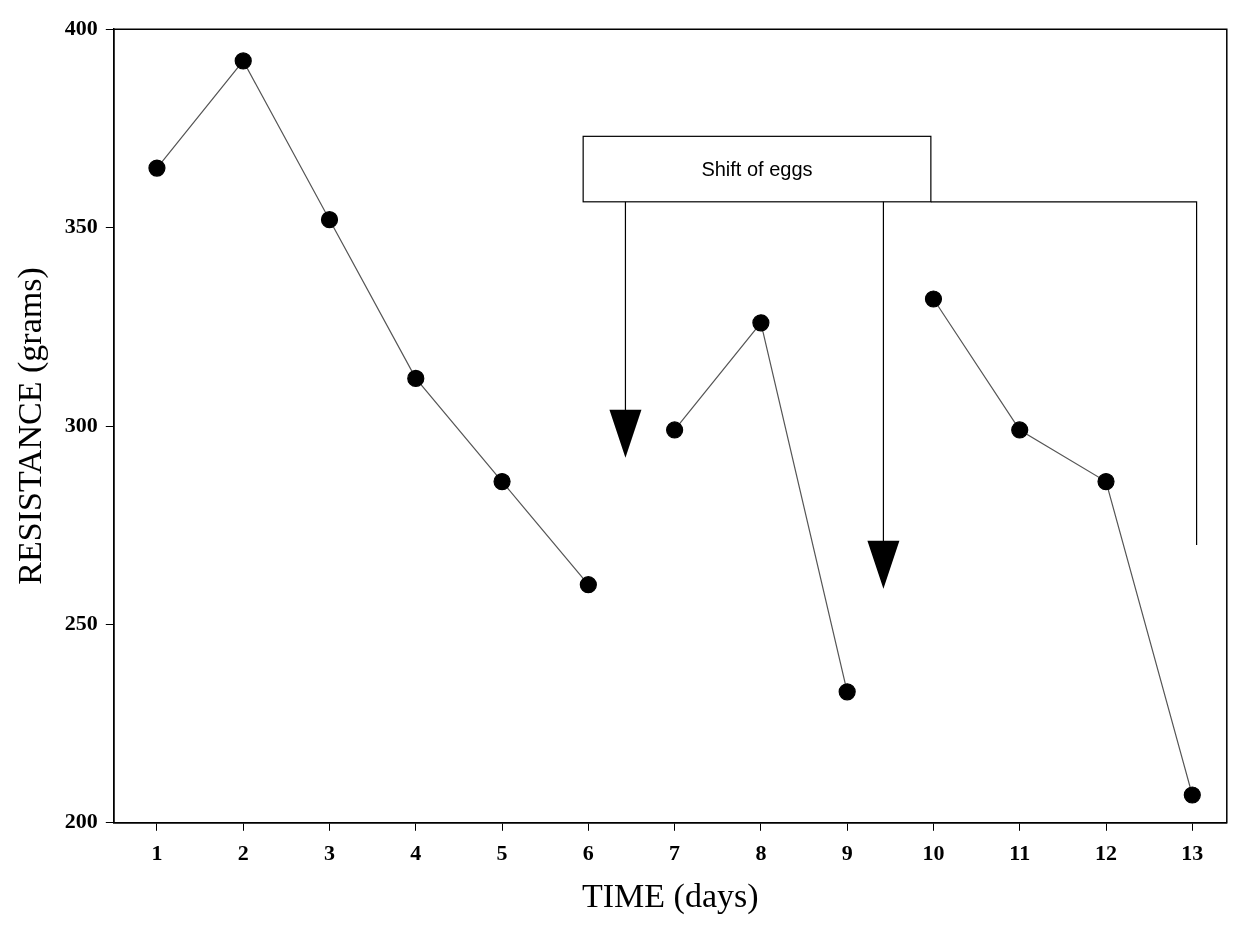 The width and height of the screenshot is (1244, 930). I want to click on y-axis-title: RESISTANCE (grams), so click(30, 426).